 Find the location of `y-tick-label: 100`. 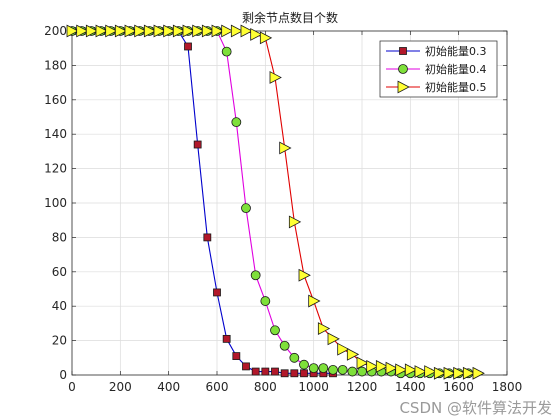

y-tick-label: 100 is located at coordinates (55, 203).